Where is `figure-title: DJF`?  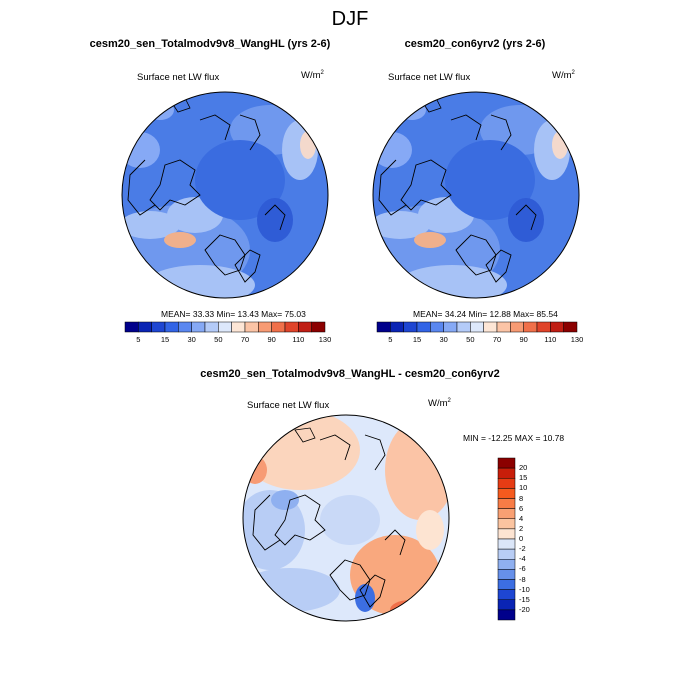
figure-title: DJF is located at coordinates (350, 19).